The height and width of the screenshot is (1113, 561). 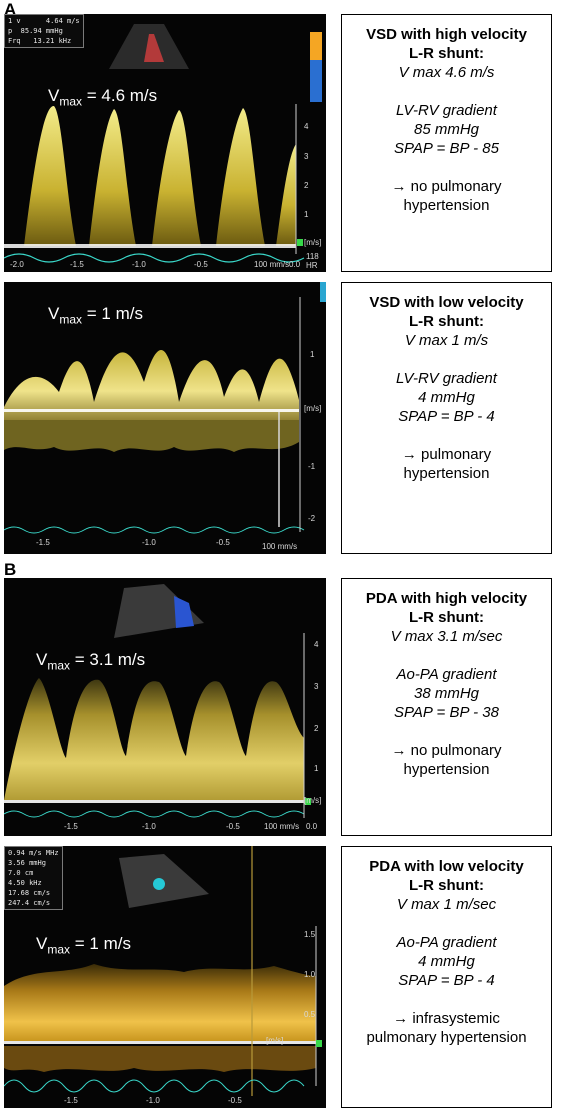 What do you see at coordinates (312, 466) in the screenshot?
I see `y-tick: -1` at bounding box center [312, 466].